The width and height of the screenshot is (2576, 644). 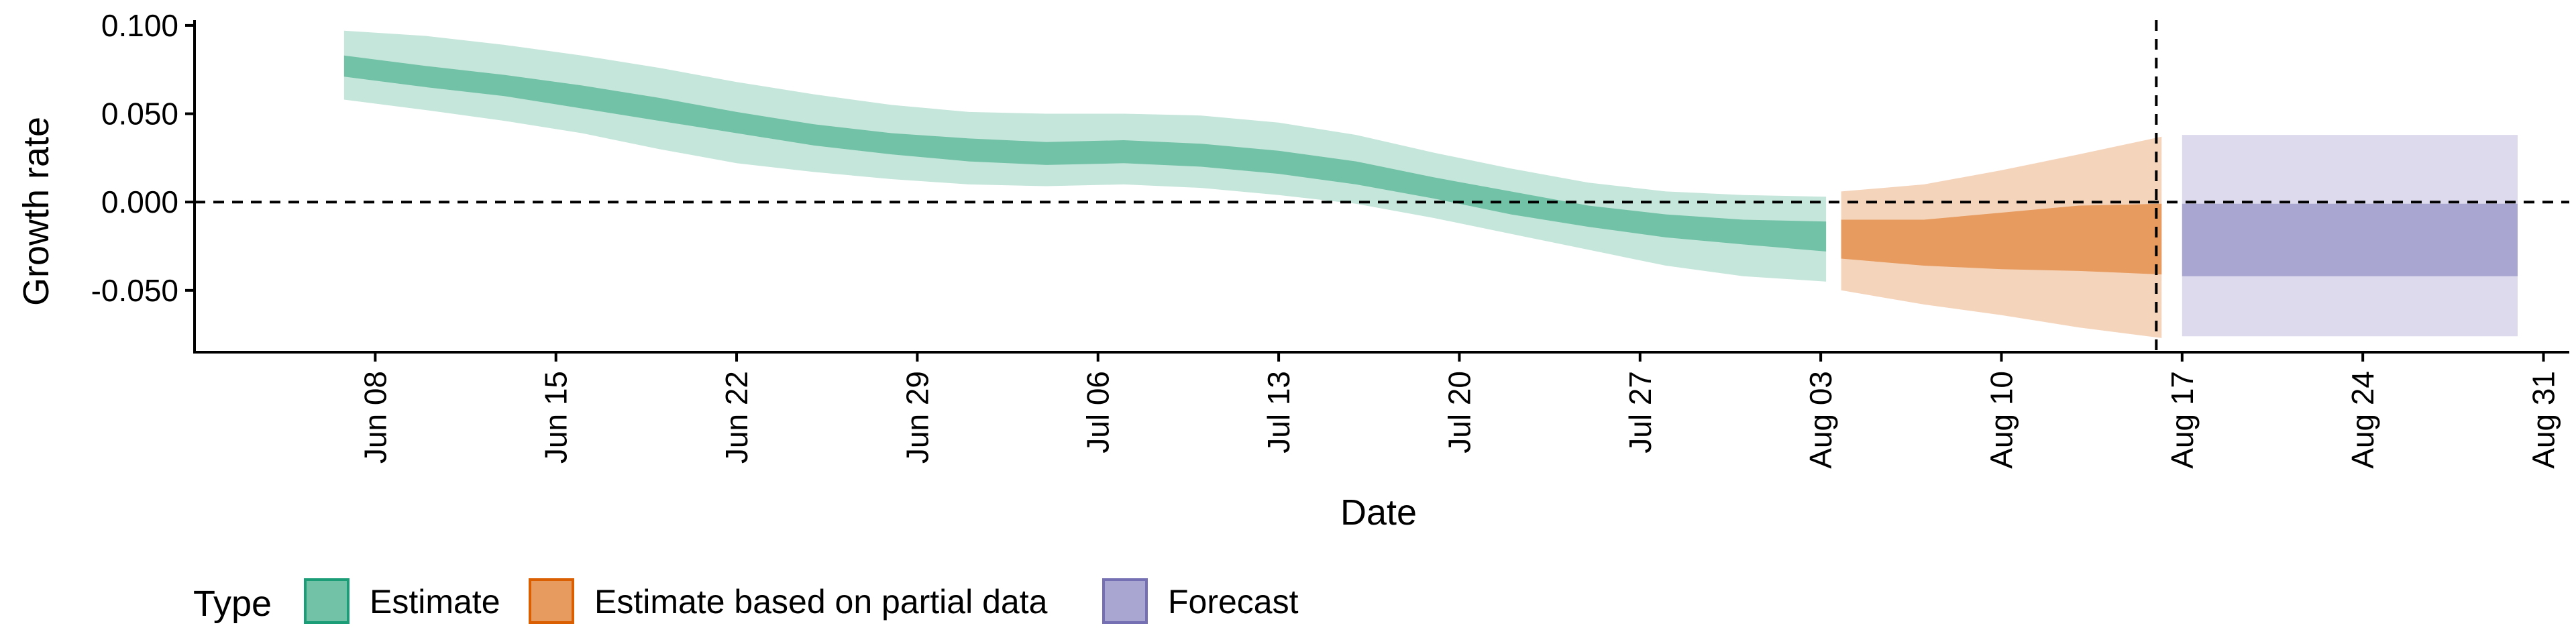 What do you see at coordinates (375, 417) in the screenshot?
I see `x-tick-label: Jun 08` at bounding box center [375, 417].